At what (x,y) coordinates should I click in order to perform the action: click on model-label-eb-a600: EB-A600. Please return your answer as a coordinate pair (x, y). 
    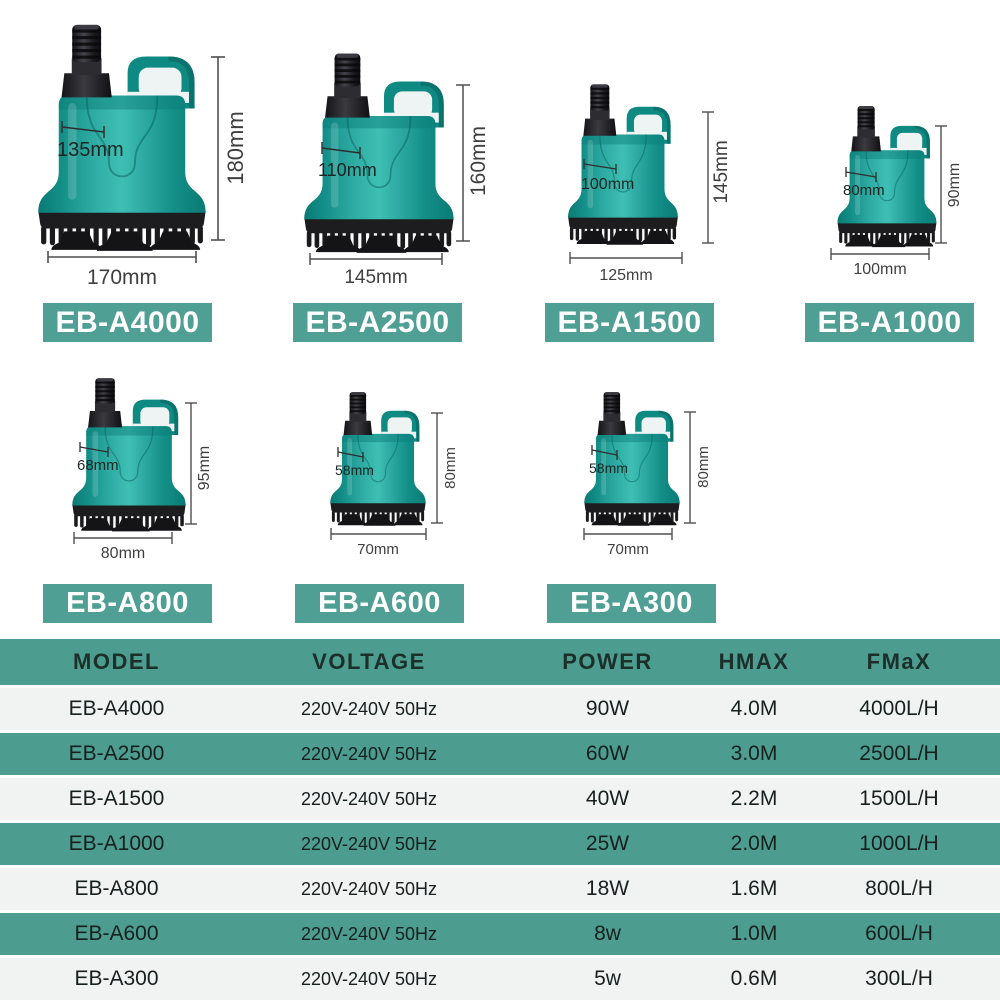
    Looking at the image, I should click on (379, 603).